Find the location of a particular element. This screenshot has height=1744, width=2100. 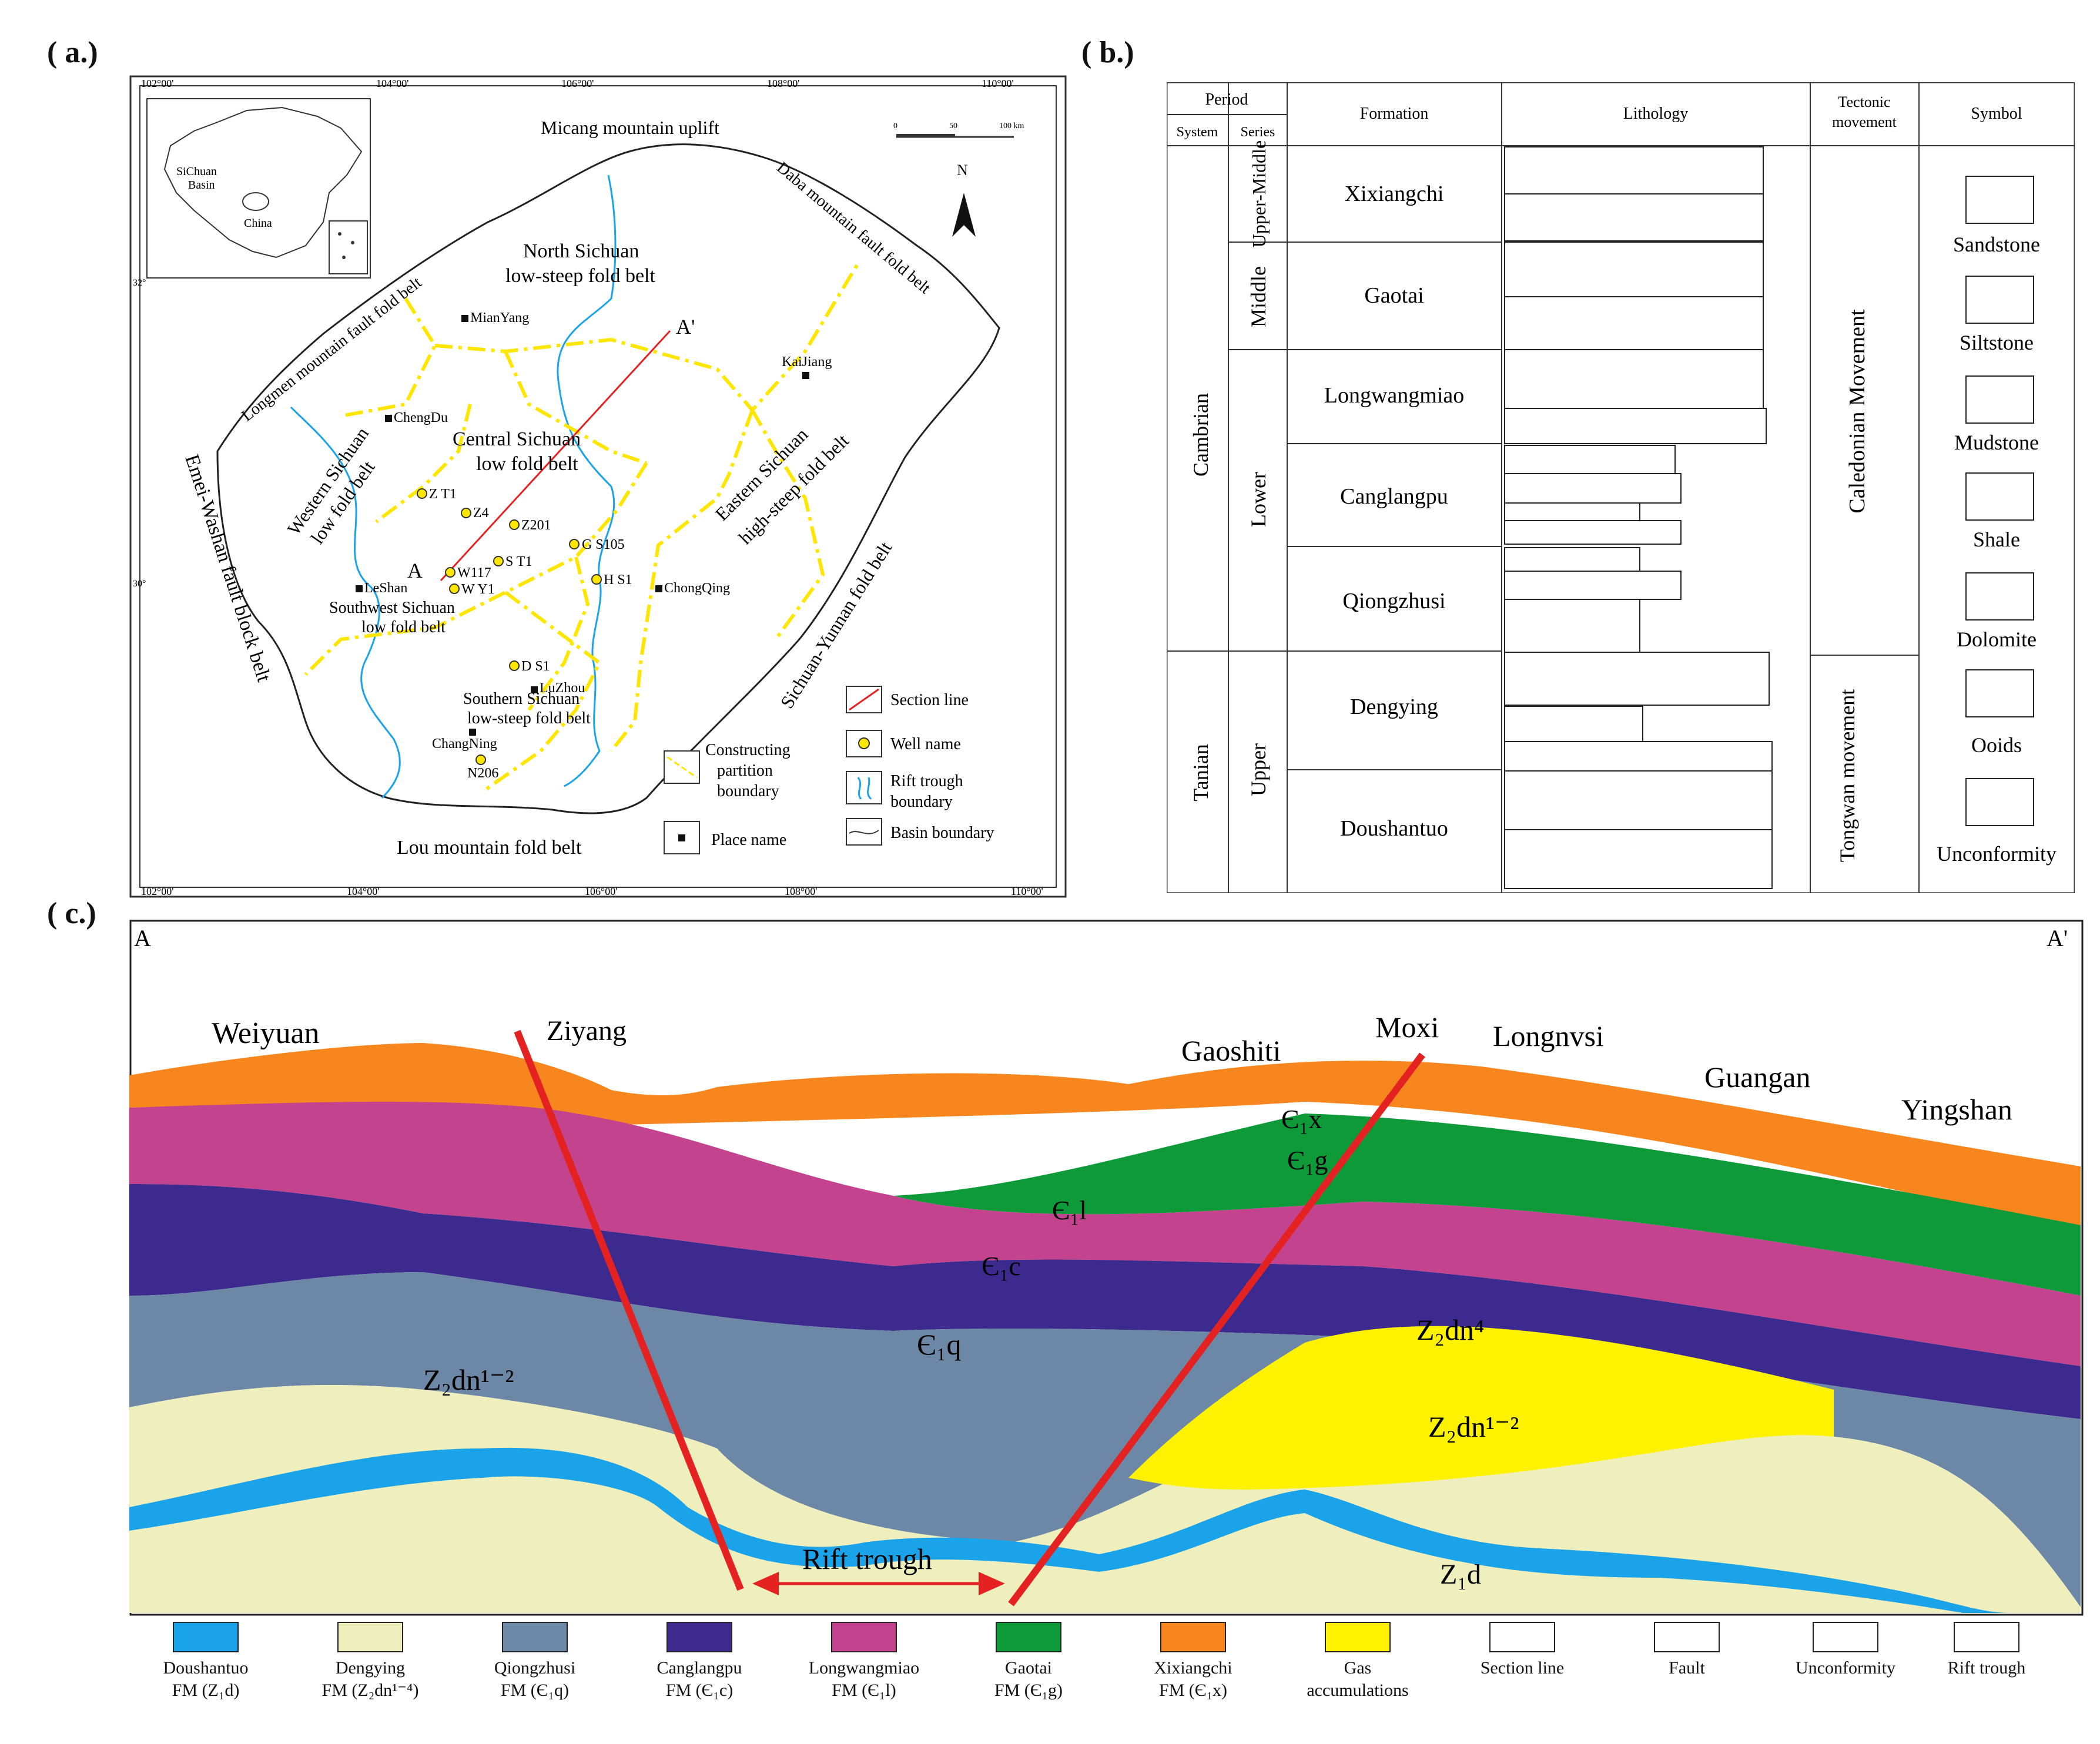

place-kaijiang: KaiJiang is located at coordinates (807, 362).